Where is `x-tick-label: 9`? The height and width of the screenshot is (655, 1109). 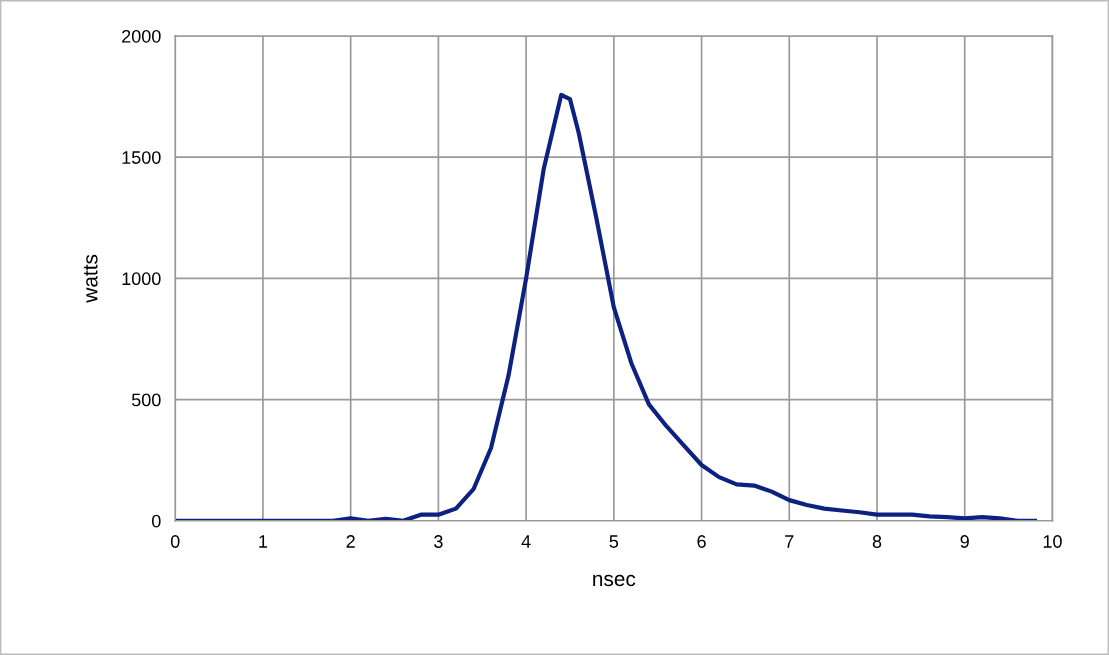 x-tick-label: 9 is located at coordinates (964, 541).